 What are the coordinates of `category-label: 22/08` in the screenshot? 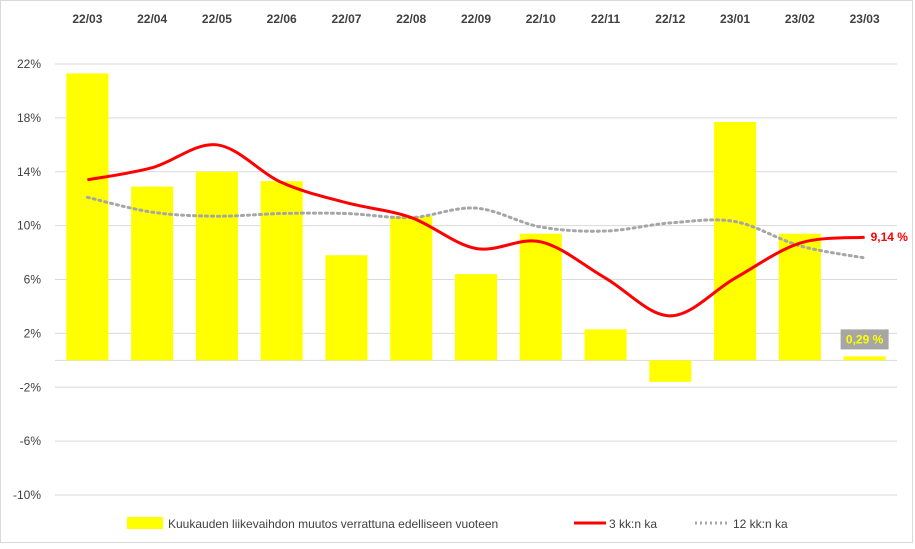 It's located at (411, 19).